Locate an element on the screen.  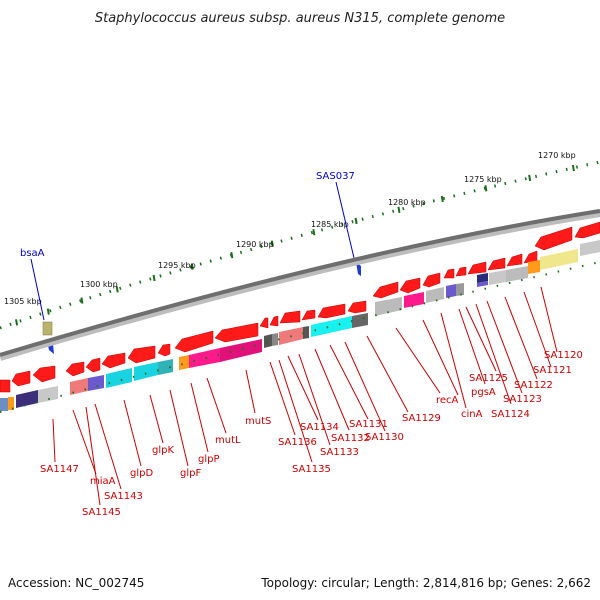
SAS037-leader is located at coordinates (345, 220).